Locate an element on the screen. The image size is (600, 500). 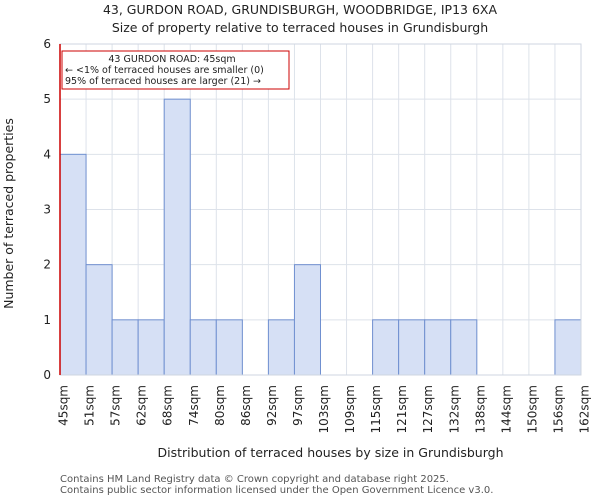
y-tick-label: 2 is located at coordinates (47, 265).